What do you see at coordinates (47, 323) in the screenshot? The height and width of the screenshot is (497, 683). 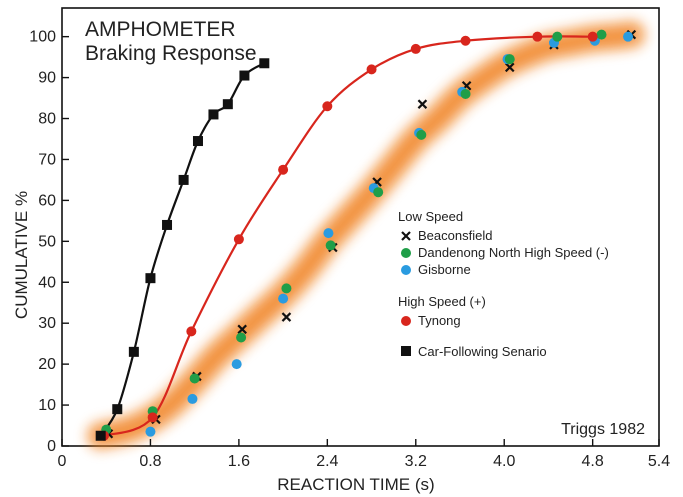 I see `y-tick-label: 30` at bounding box center [47, 323].